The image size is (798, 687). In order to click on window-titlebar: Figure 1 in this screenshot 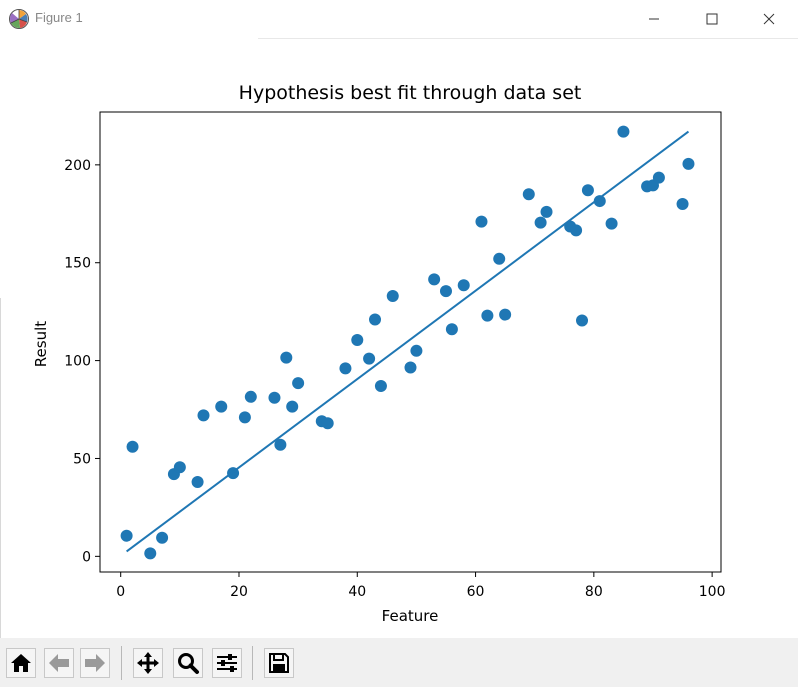, I will do `click(399, 19)`.